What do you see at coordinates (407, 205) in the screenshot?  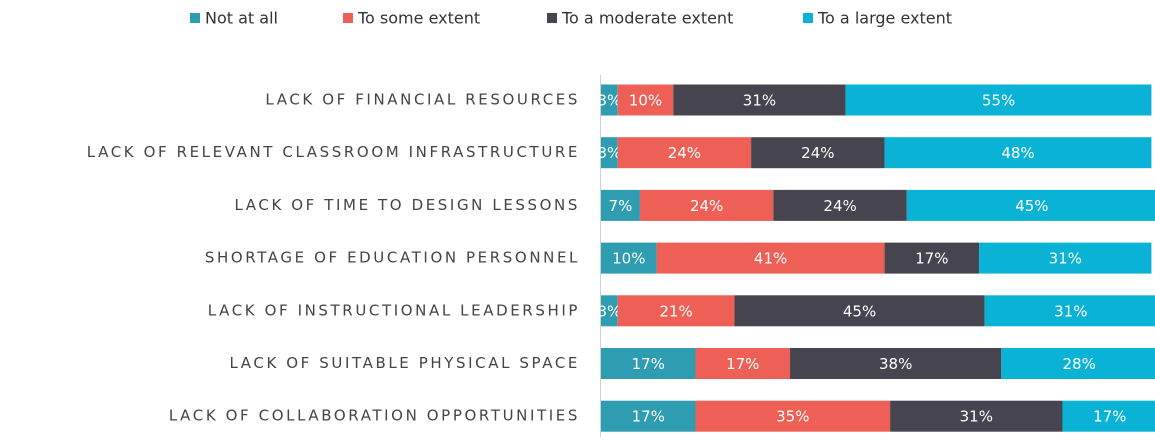 I see `category-label: LACK OF TIME TO DESIGN LESSONS` at bounding box center [407, 205].